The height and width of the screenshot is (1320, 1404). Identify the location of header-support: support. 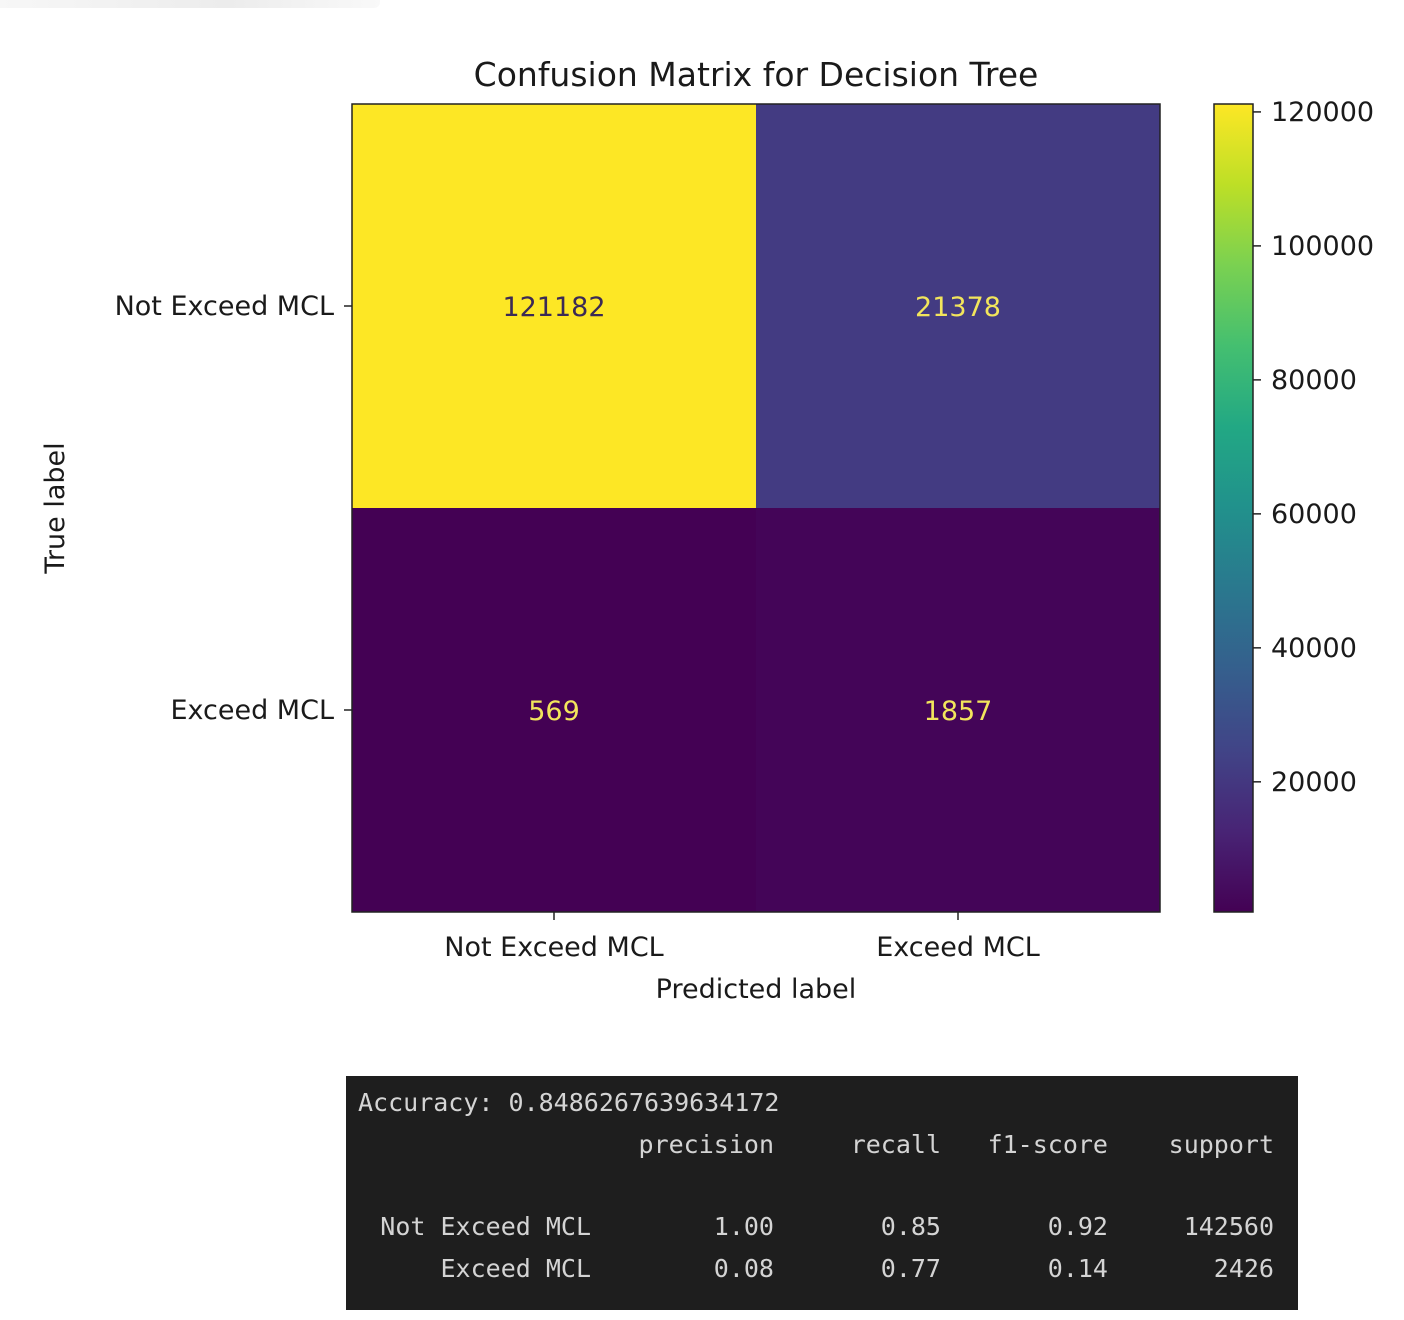
(1221, 1144).